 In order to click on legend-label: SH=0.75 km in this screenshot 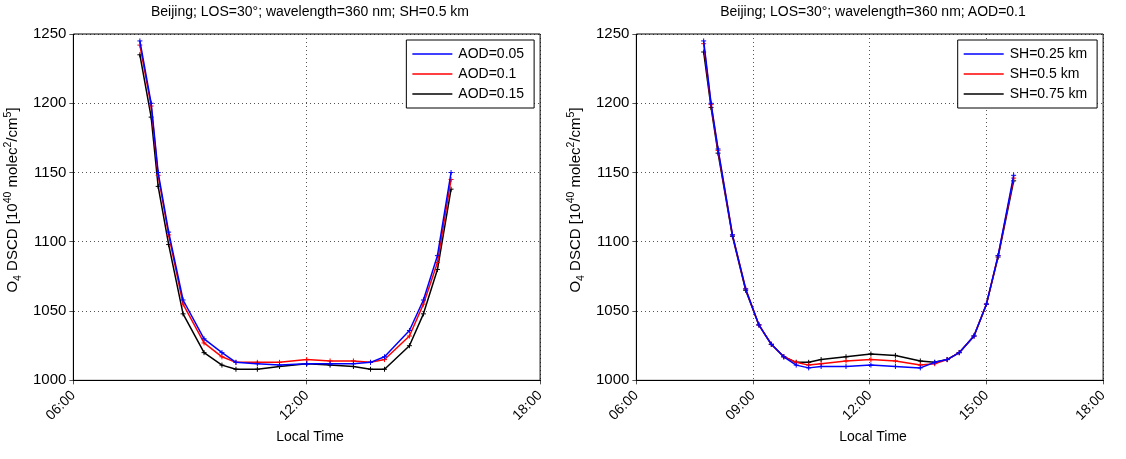, I will do `click(1048, 92)`.